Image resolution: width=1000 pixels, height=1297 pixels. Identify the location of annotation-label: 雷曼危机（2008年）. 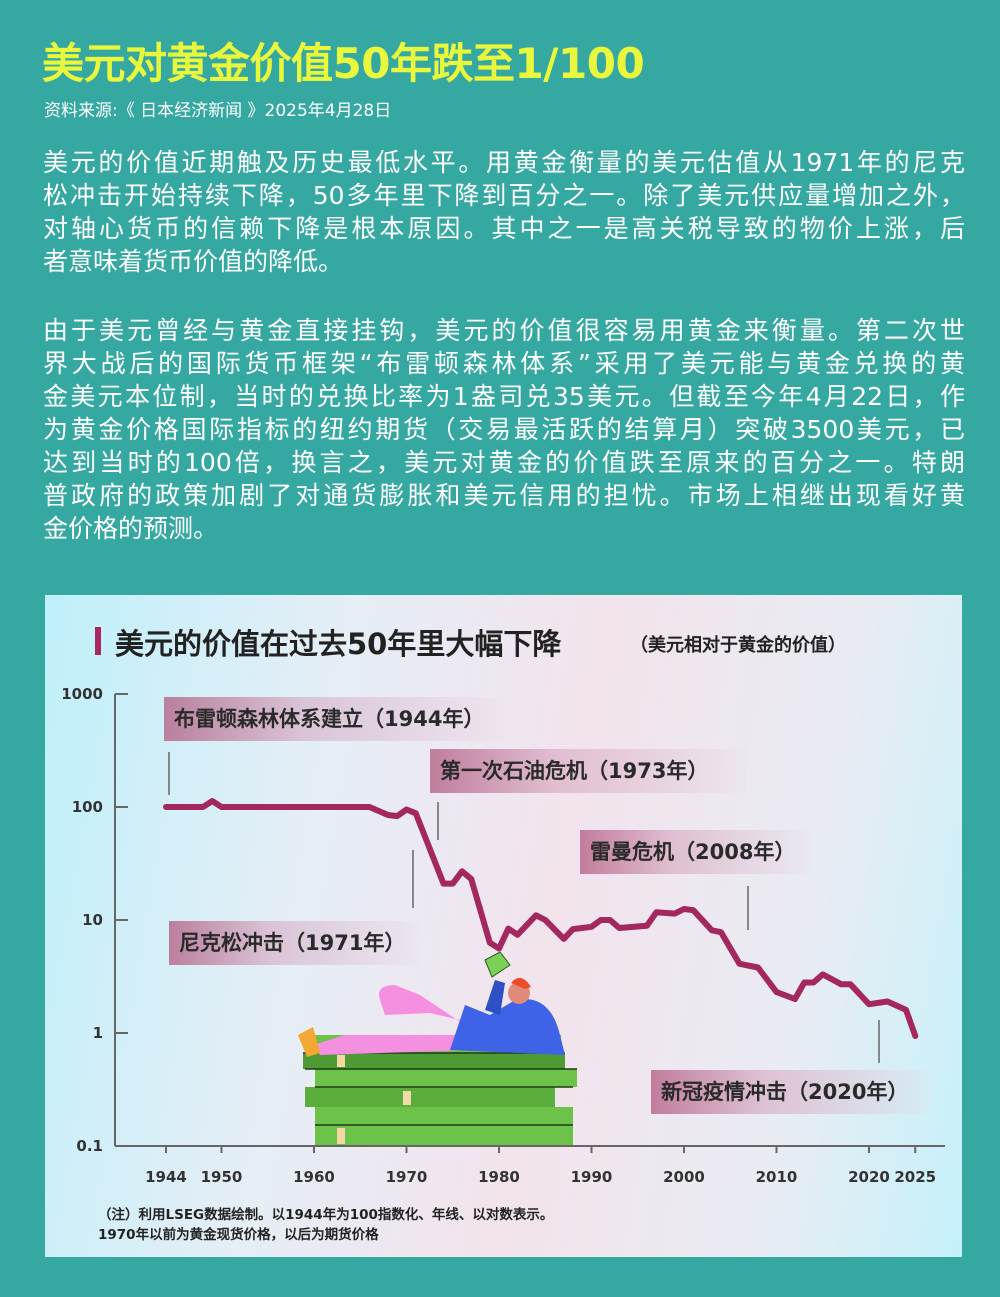
(695, 852).